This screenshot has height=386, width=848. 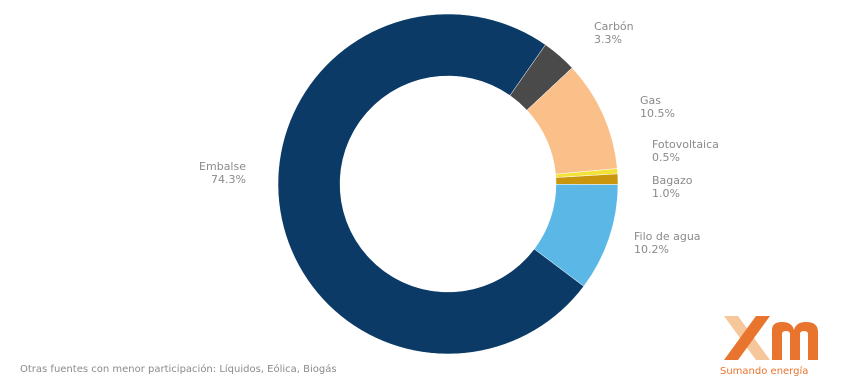 What do you see at coordinates (657, 113) in the screenshot?
I see `slice-value-gas: 10.5%` at bounding box center [657, 113].